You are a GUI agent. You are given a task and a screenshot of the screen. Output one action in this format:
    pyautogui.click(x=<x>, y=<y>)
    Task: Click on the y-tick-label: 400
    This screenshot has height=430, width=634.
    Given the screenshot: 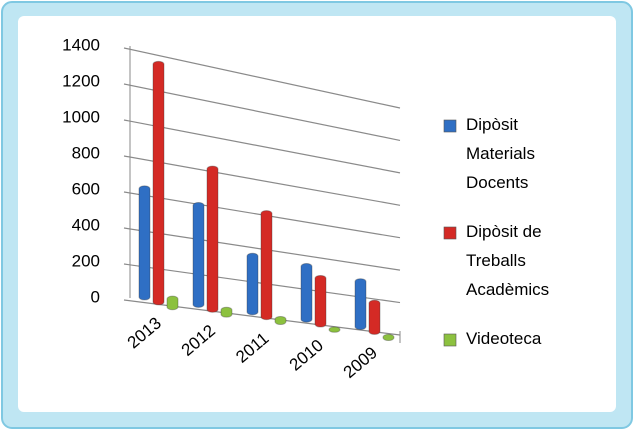 What is the action you would take?
    pyautogui.click(x=86, y=224)
    